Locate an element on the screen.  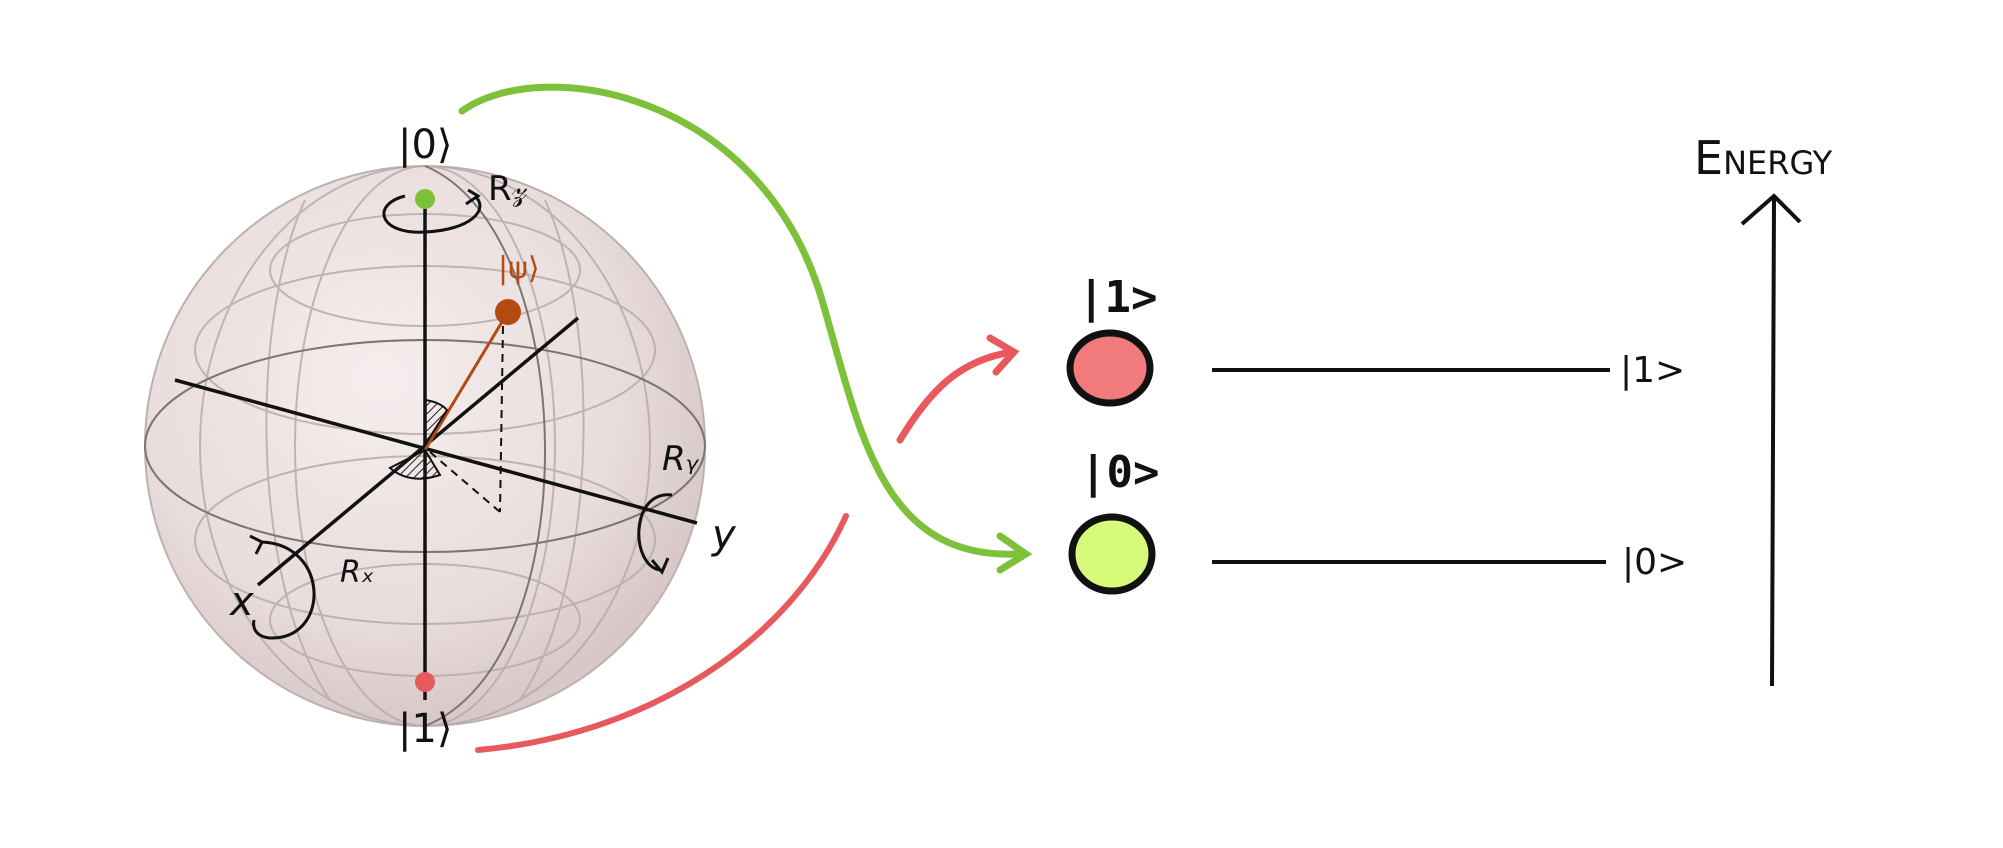
red-mapping-arrow is located at coordinates (662, 633).